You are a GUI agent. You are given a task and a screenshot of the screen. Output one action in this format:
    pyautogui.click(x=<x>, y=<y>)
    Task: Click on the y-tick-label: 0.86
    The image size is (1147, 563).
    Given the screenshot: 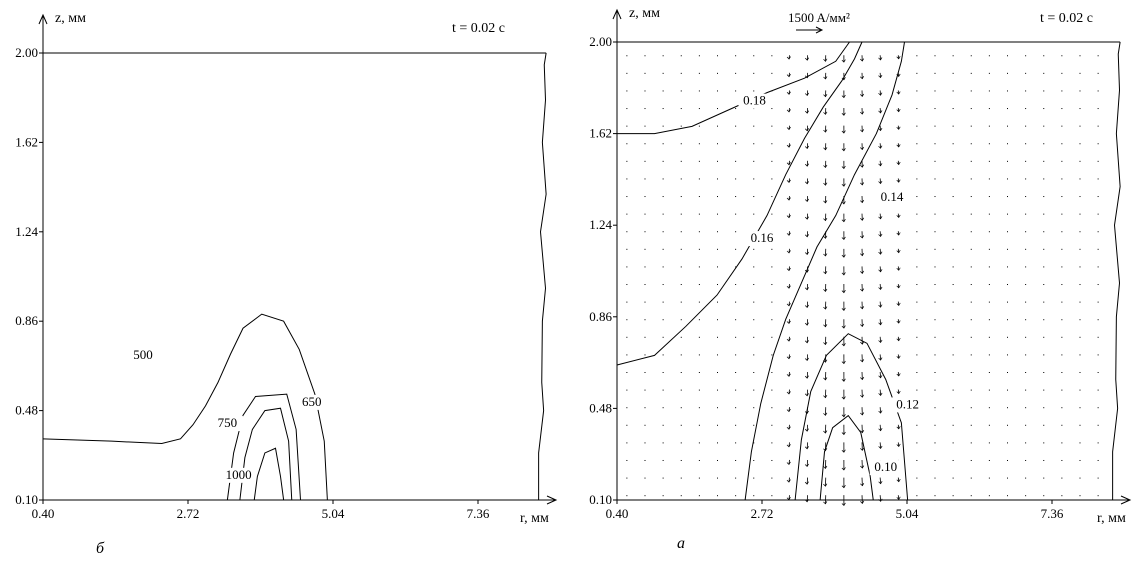 What is the action you would take?
    pyautogui.click(x=26, y=320)
    